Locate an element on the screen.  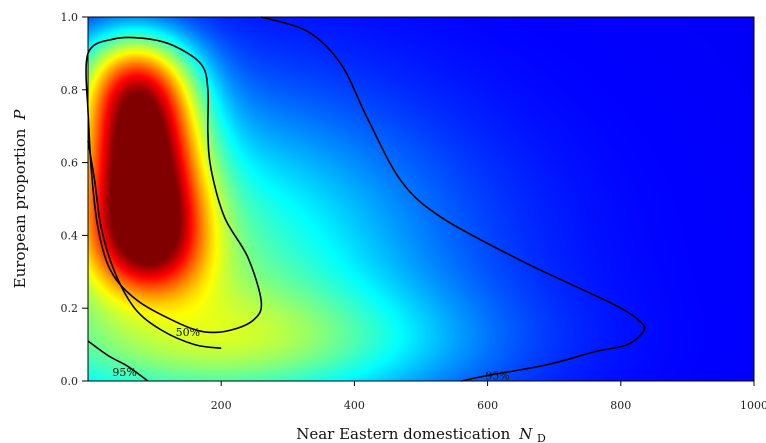
x-axis-title: Near Eastern domestication N D is located at coordinates (421, 434).